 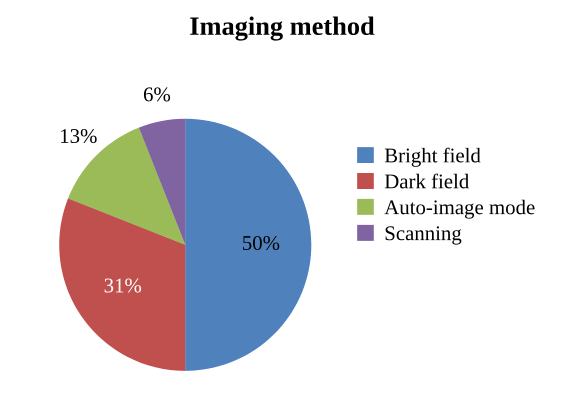 What do you see at coordinates (427, 181) in the screenshot?
I see `legend-label: Dark field` at bounding box center [427, 181].